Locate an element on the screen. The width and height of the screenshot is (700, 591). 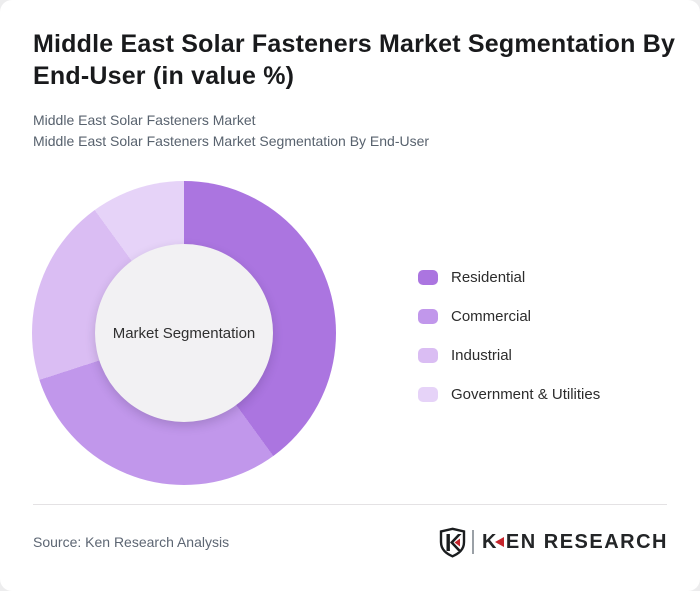
donut-center-label: Market Segmentation is located at coordinates (184, 333).